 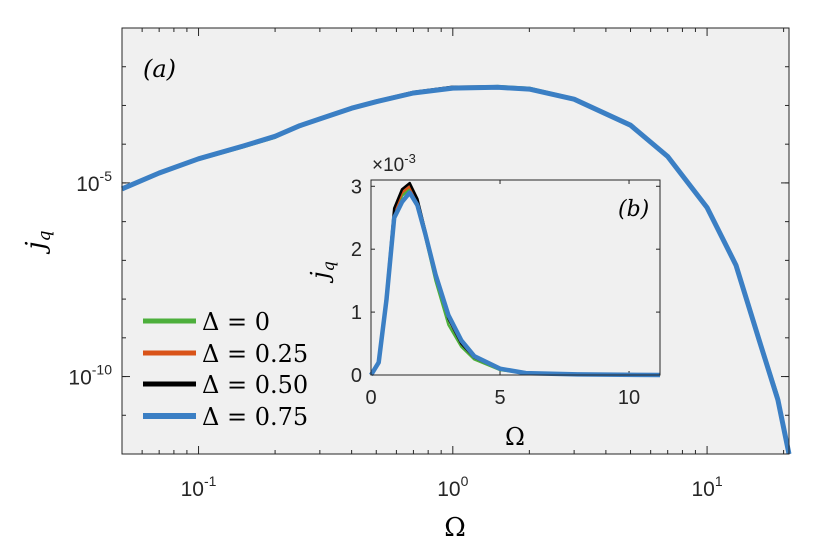 What do you see at coordinates (629, 398) in the screenshot?
I see `inset-x-tick-label: 10` at bounding box center [629, 398].